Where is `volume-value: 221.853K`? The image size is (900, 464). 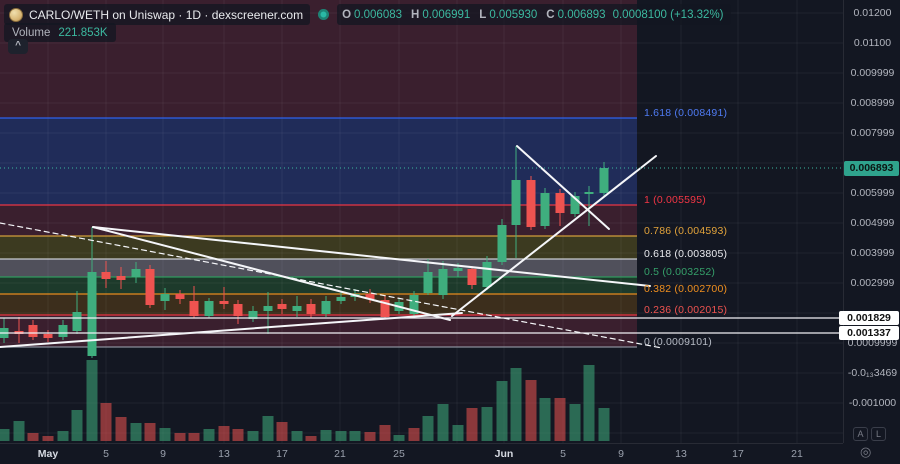 volume-value: 221.853K is located at coordinates (83, 32).